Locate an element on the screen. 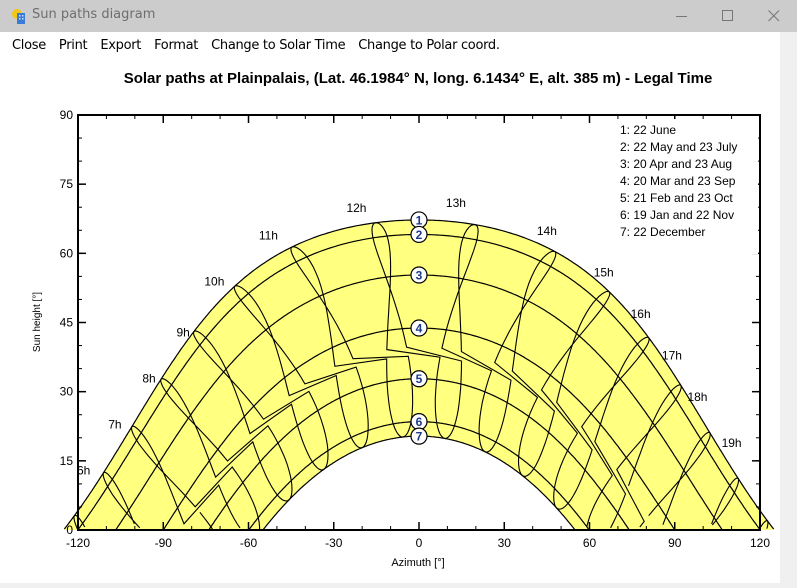  svg-text: 1 is located at coordinates (419, 220).